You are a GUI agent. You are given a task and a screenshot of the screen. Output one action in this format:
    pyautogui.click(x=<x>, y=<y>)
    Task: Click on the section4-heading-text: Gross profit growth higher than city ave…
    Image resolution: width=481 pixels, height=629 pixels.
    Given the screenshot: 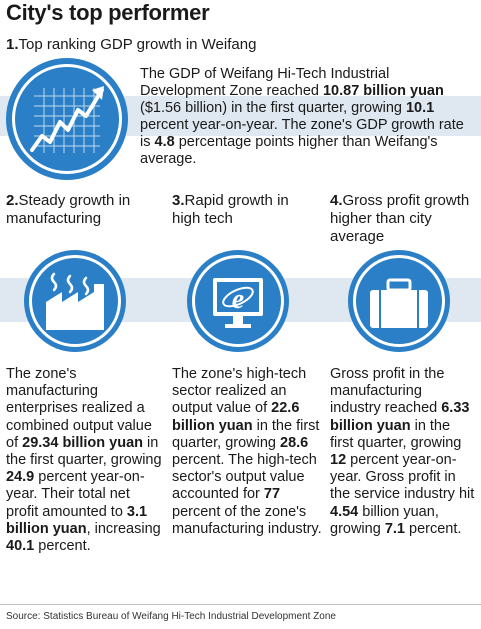 What is the action you would take?
    pyautogui.click(x=400, y=218)
    